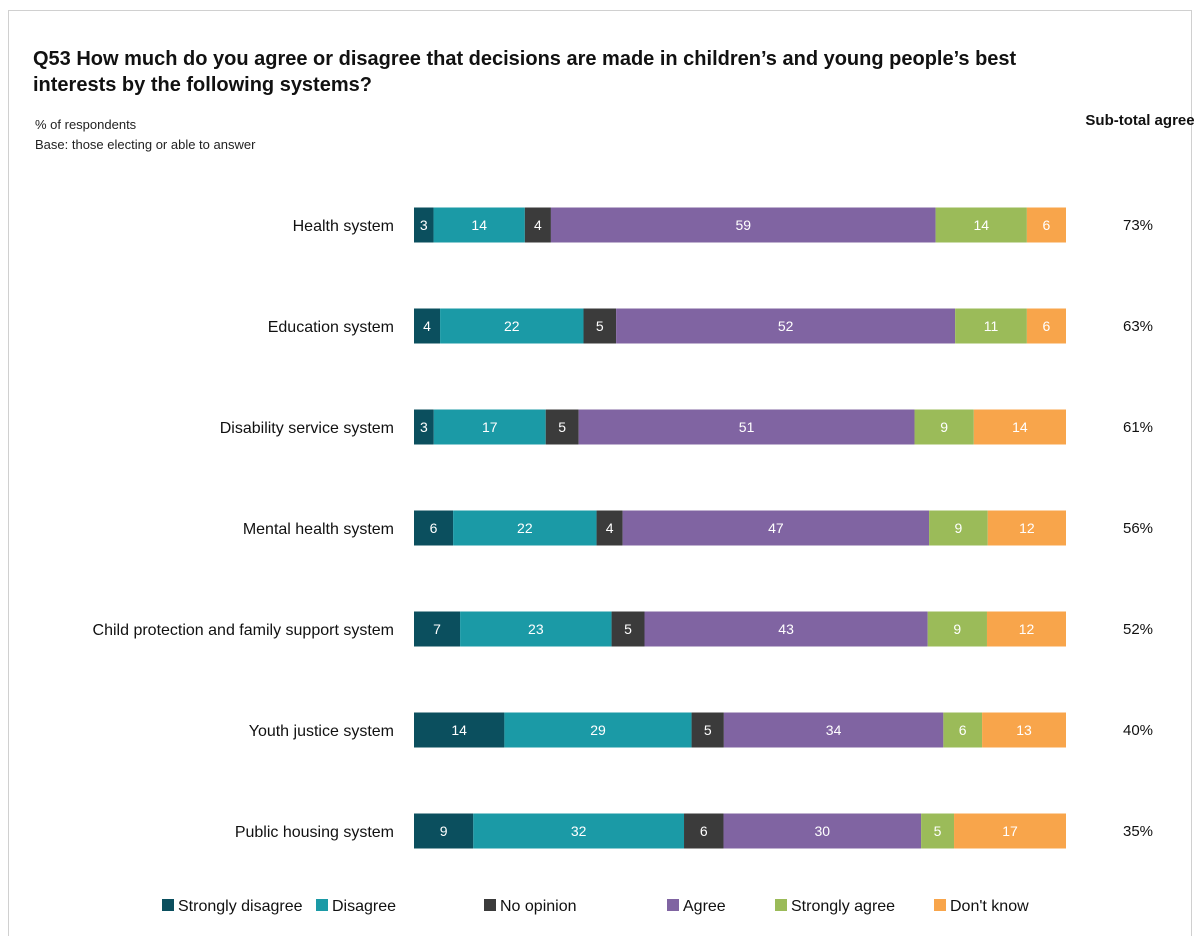 The width and height of the screenshot is (1200, 936). What do you see at coordinates (1140, 120) in the screenshot?
I see `subtotal-agree-header: Sub-total agree` at bounding box center [1140, 120].